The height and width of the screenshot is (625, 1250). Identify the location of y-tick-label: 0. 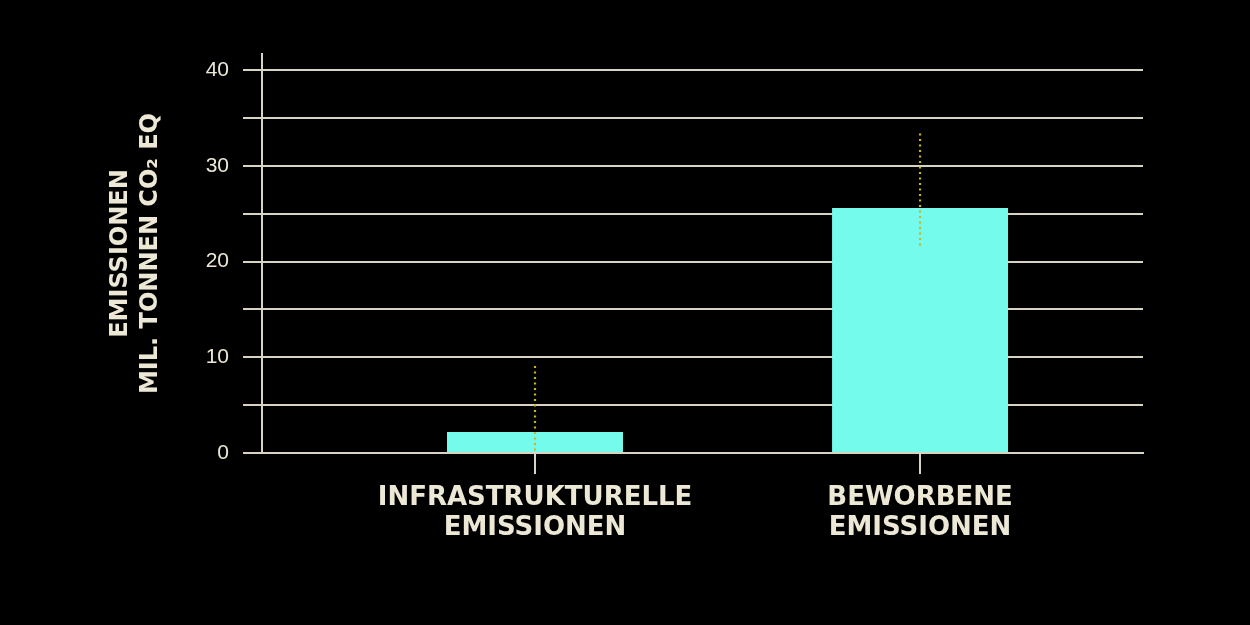
(223, 451).